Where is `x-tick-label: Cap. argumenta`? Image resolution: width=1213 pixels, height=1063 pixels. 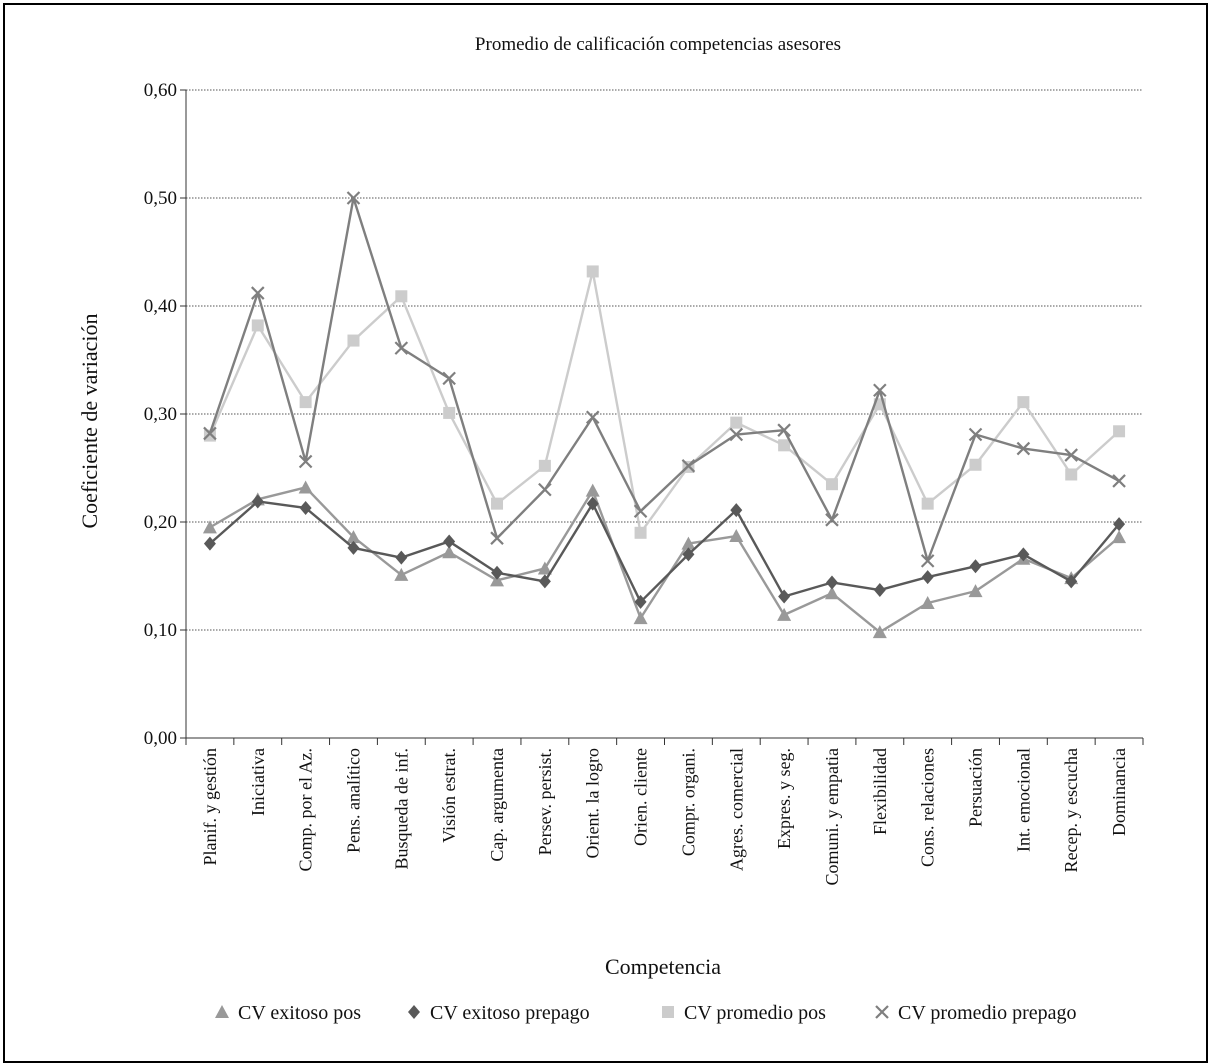 x-tick-label: Cap. argumenta is located at coordinates (497, 805).